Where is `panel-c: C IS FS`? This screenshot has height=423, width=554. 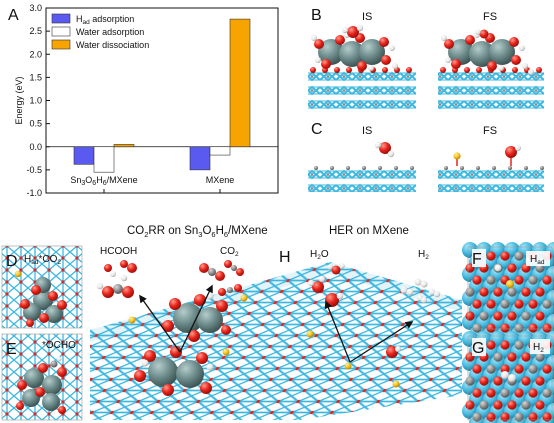
panel-c: C IS FS is located at coordinates (426, 156).